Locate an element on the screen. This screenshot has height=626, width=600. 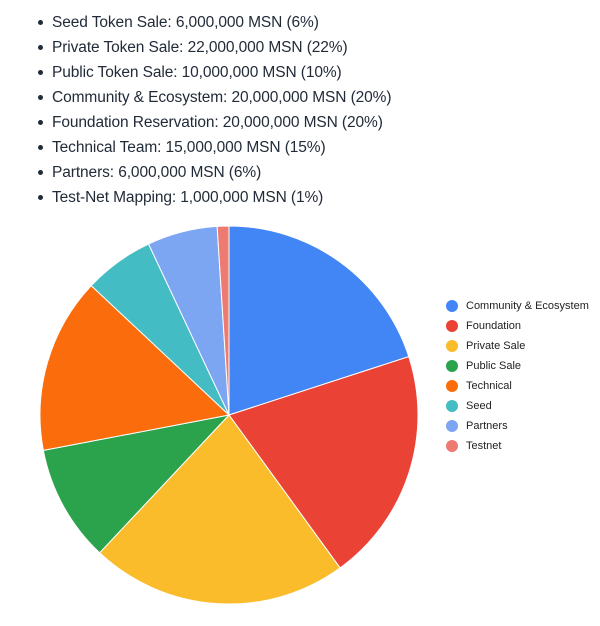
legend-label: Testnet is located at coordinates (484, 446).